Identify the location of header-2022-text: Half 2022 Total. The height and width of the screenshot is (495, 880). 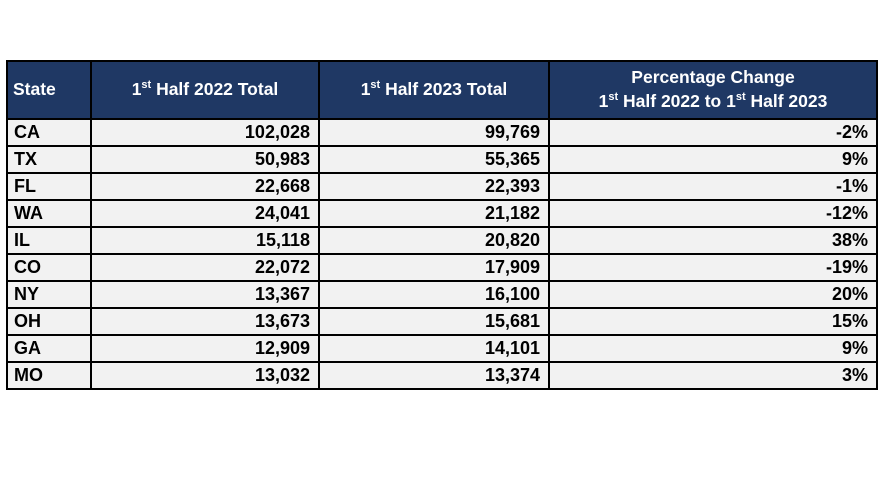
(215, 89).